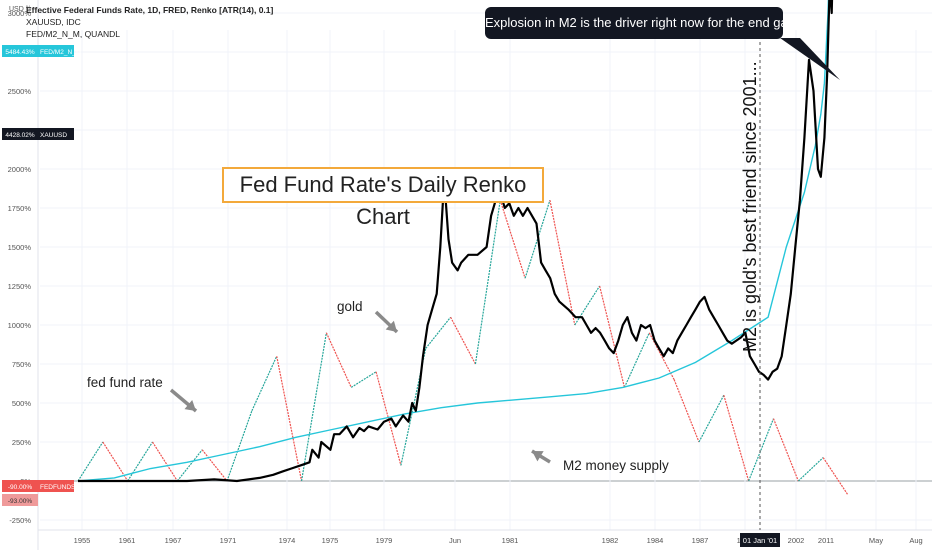 Image resolution: width=932 pixels, height=550 pixels. I want to click on chart-title-box: Fed Fund Rate's Daily Renko Chart, so click(383, 198).